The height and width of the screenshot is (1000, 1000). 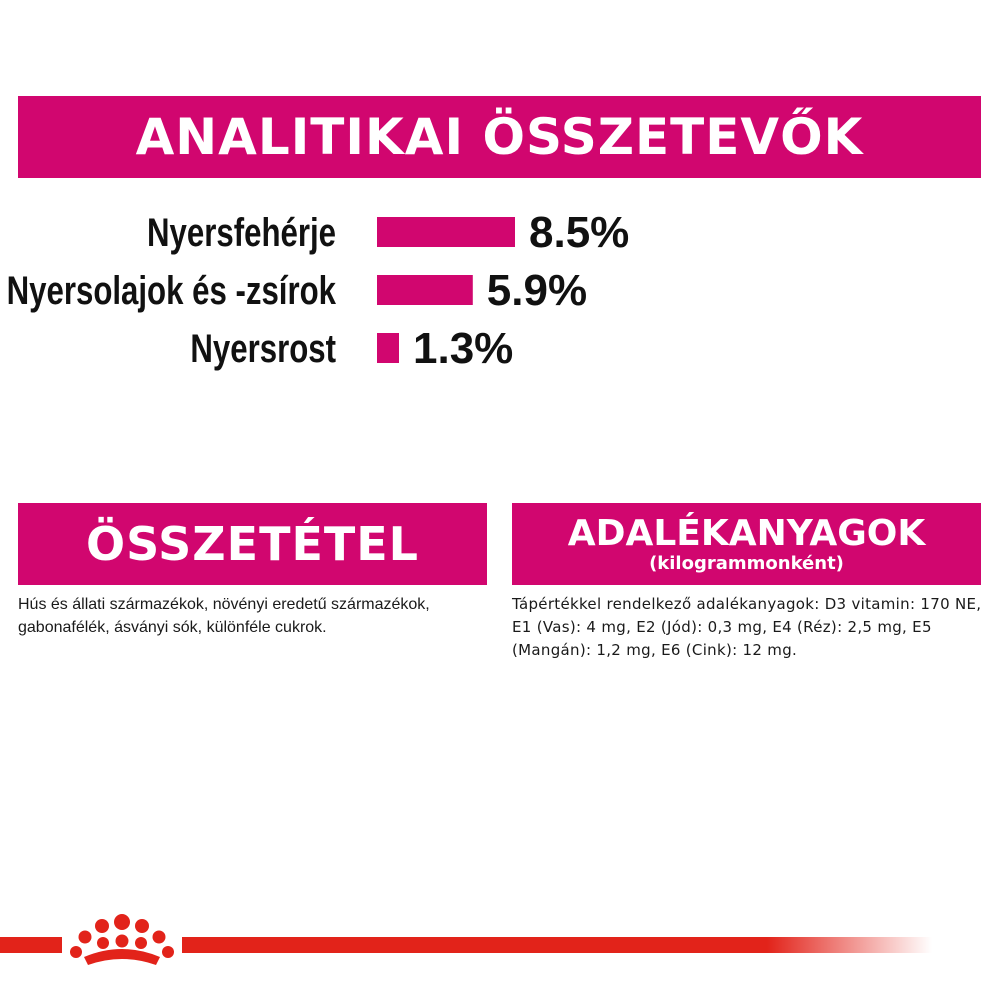 I want to click on brand-stripe-right, so click(x=557, y=945).